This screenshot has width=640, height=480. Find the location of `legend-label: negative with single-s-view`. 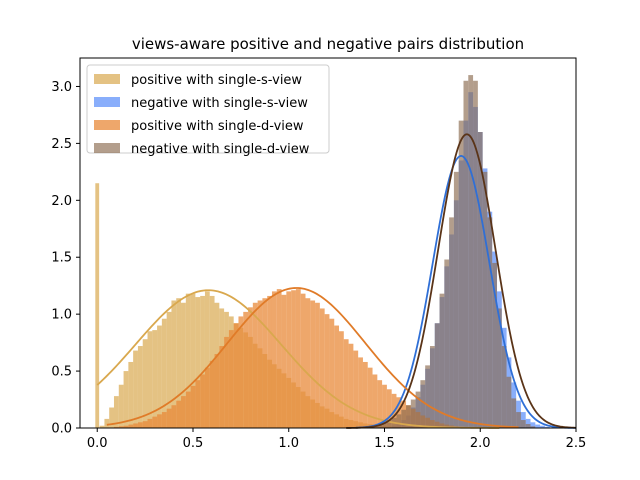

legend-label: negative with single-s-view is located at coordinates (219, 103).